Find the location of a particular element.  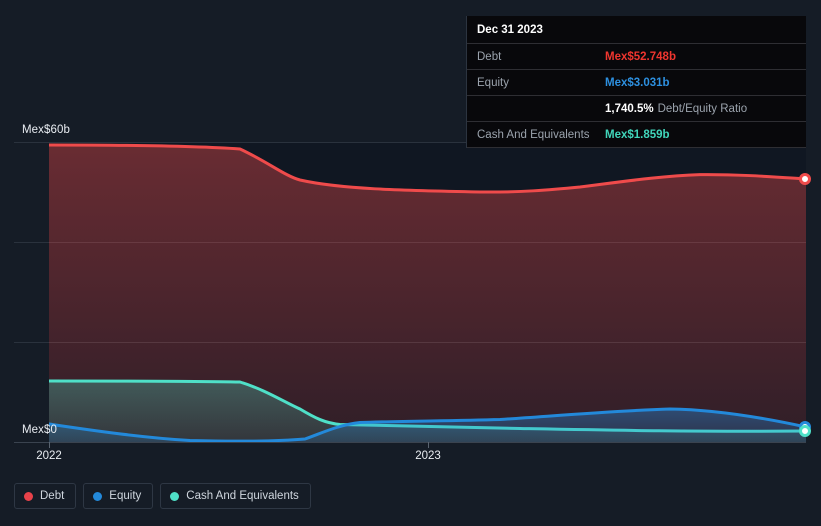

x-axis-label-2023: 2023 is located at coordinates (428, 456).